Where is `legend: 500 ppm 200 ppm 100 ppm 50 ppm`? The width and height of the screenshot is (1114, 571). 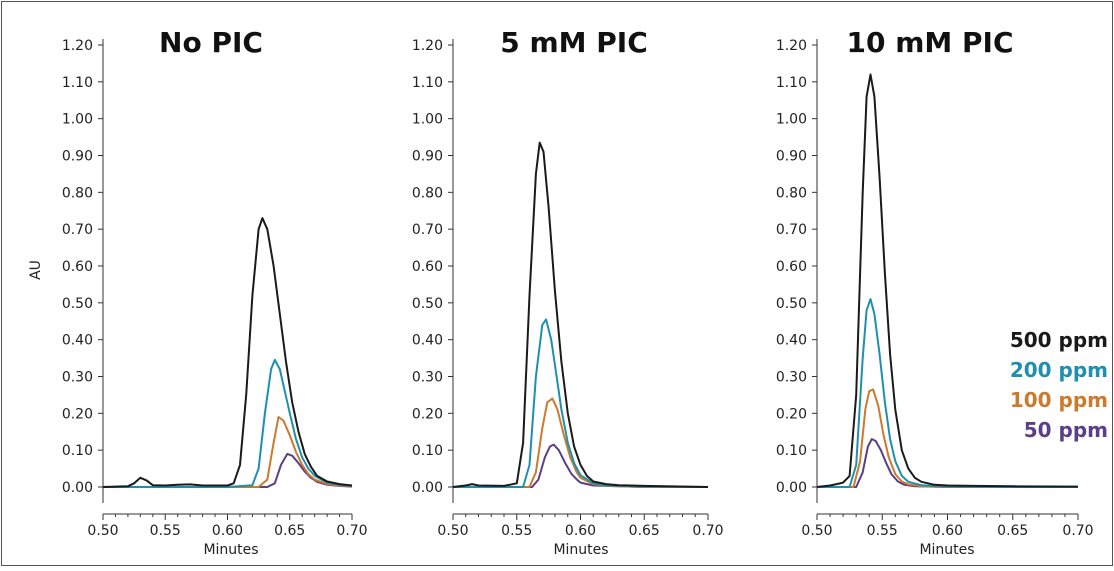
legend: 500 ppm 200 ppm 100 ppm 50 ppm is located at coordinates (1059, 385).